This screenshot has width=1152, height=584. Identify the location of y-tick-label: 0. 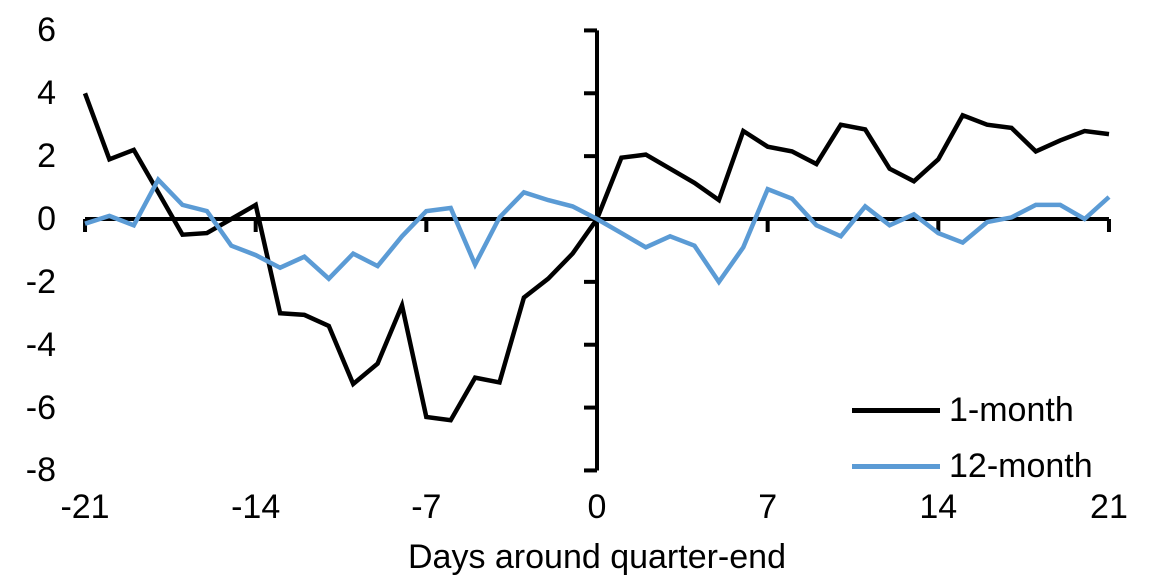
(46, 219).